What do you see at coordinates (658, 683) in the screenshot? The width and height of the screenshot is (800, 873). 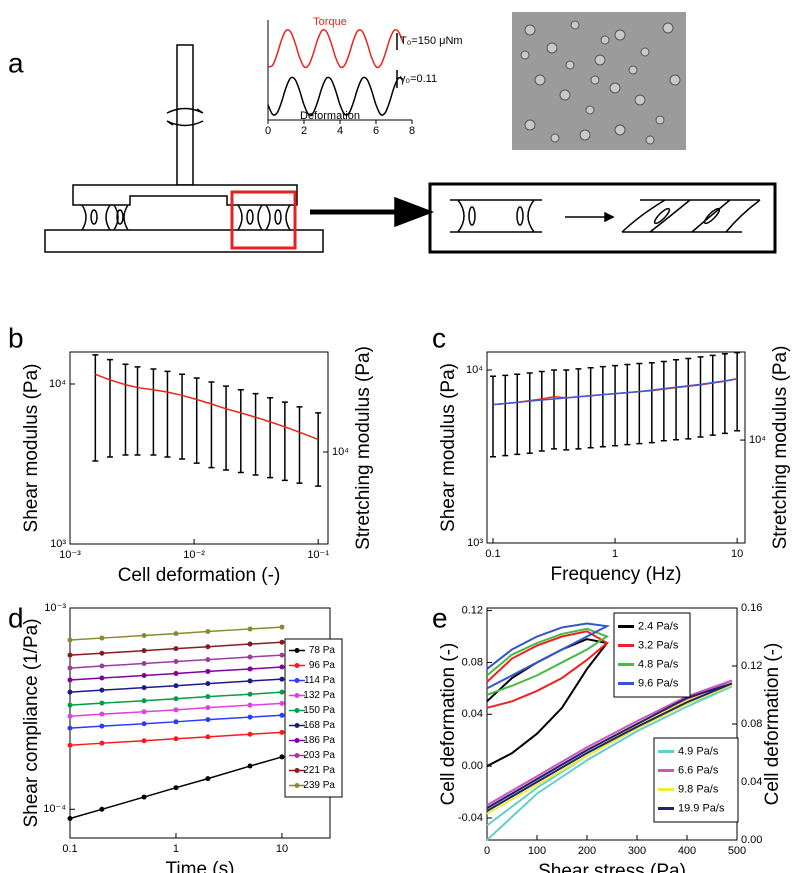 I see `legend-label: 9.6 Pa/s` at bounding box center [658, 683].